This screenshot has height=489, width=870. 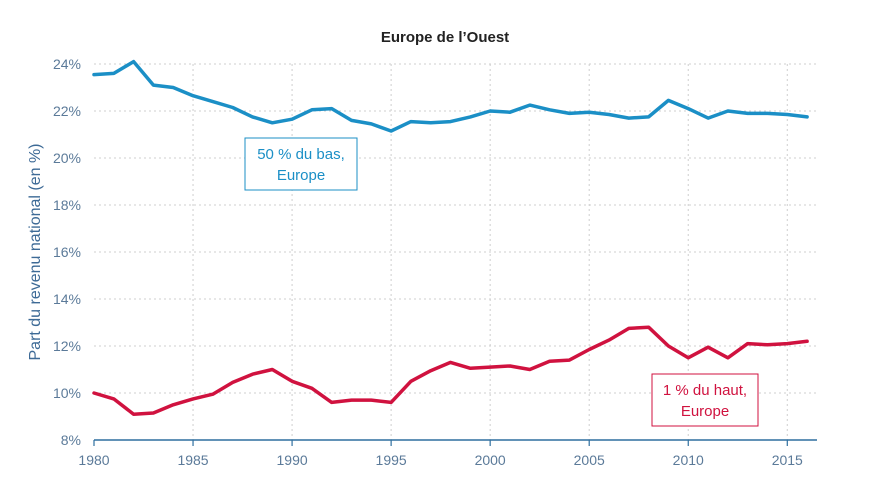 I want to click on axes, so click(x=455, y=442).